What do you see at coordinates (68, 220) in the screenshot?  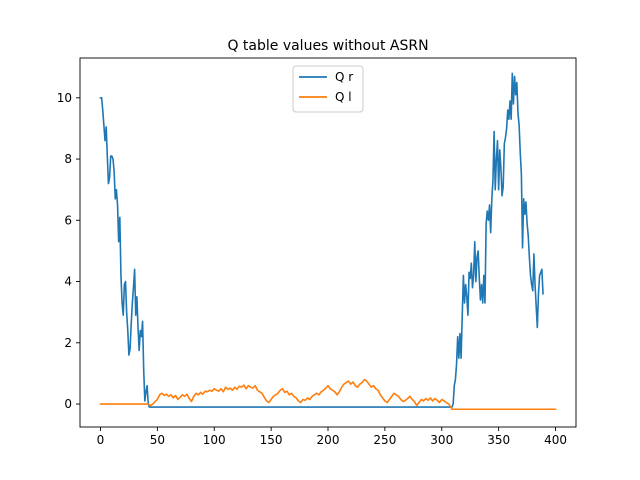 I see `y-tick-label: 6` at bounding box center [68, 220].